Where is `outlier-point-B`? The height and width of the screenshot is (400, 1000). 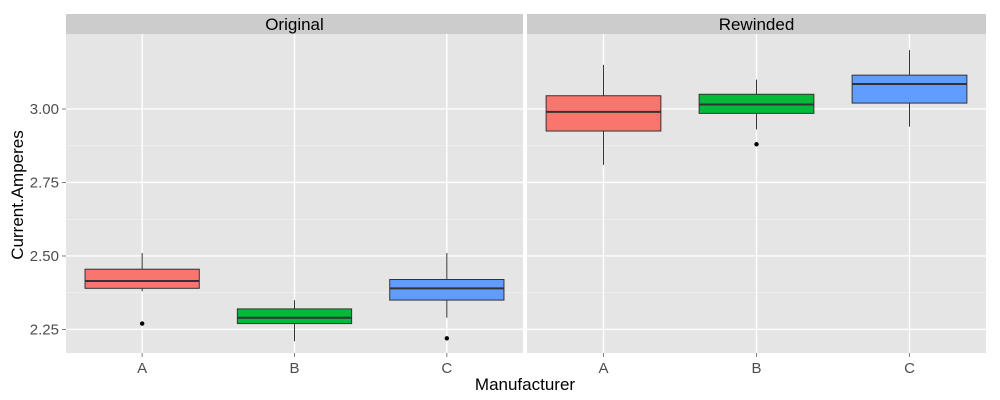 outlier-point-B is located at coordinates (756, 144).